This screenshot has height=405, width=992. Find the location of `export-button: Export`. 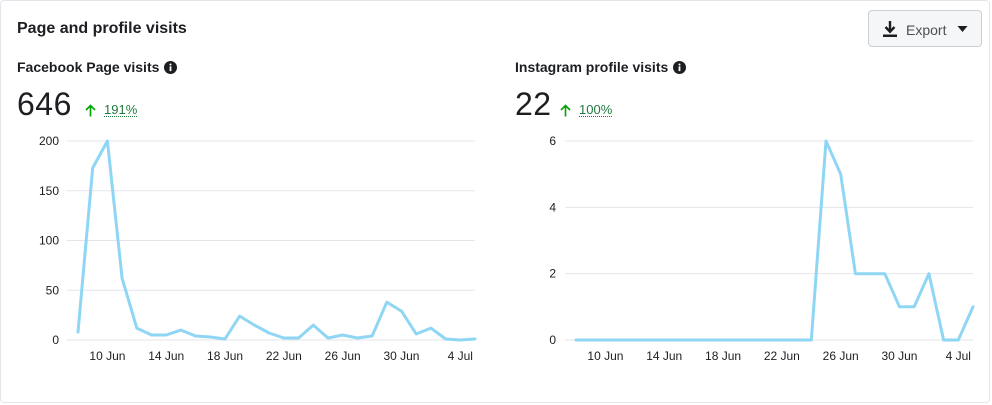

export-button: Export is located at coordinates (925, 28).